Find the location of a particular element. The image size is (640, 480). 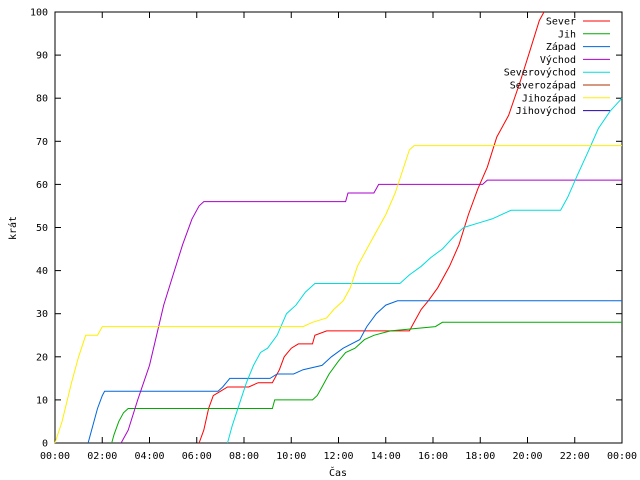

y-tick-label: 80 is located at coordinates (42, 99).